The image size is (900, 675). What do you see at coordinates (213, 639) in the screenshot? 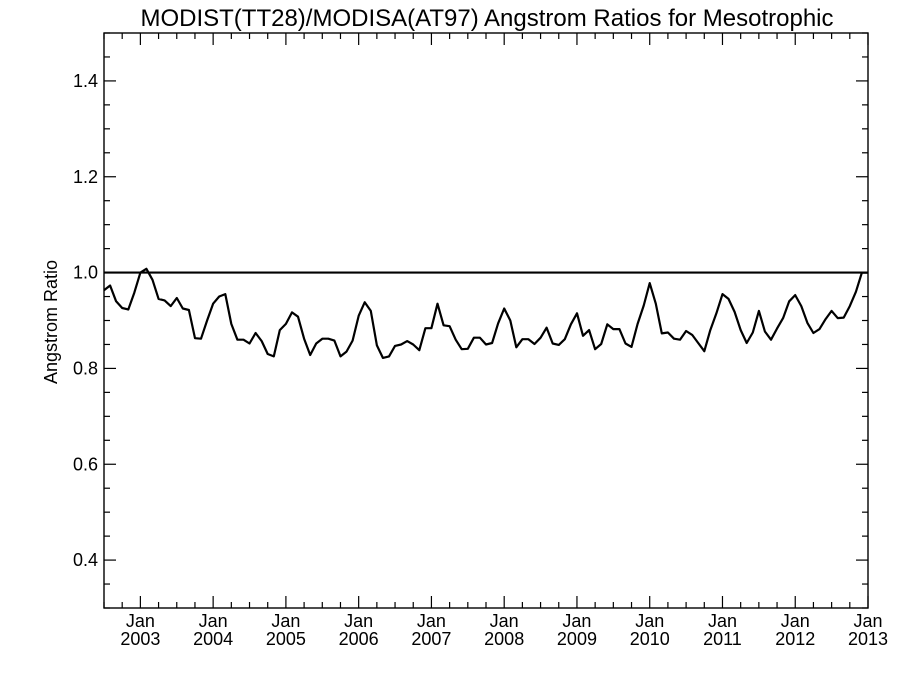
I see `x-tick-year-label: 2004` at bounding box center [213, 639].